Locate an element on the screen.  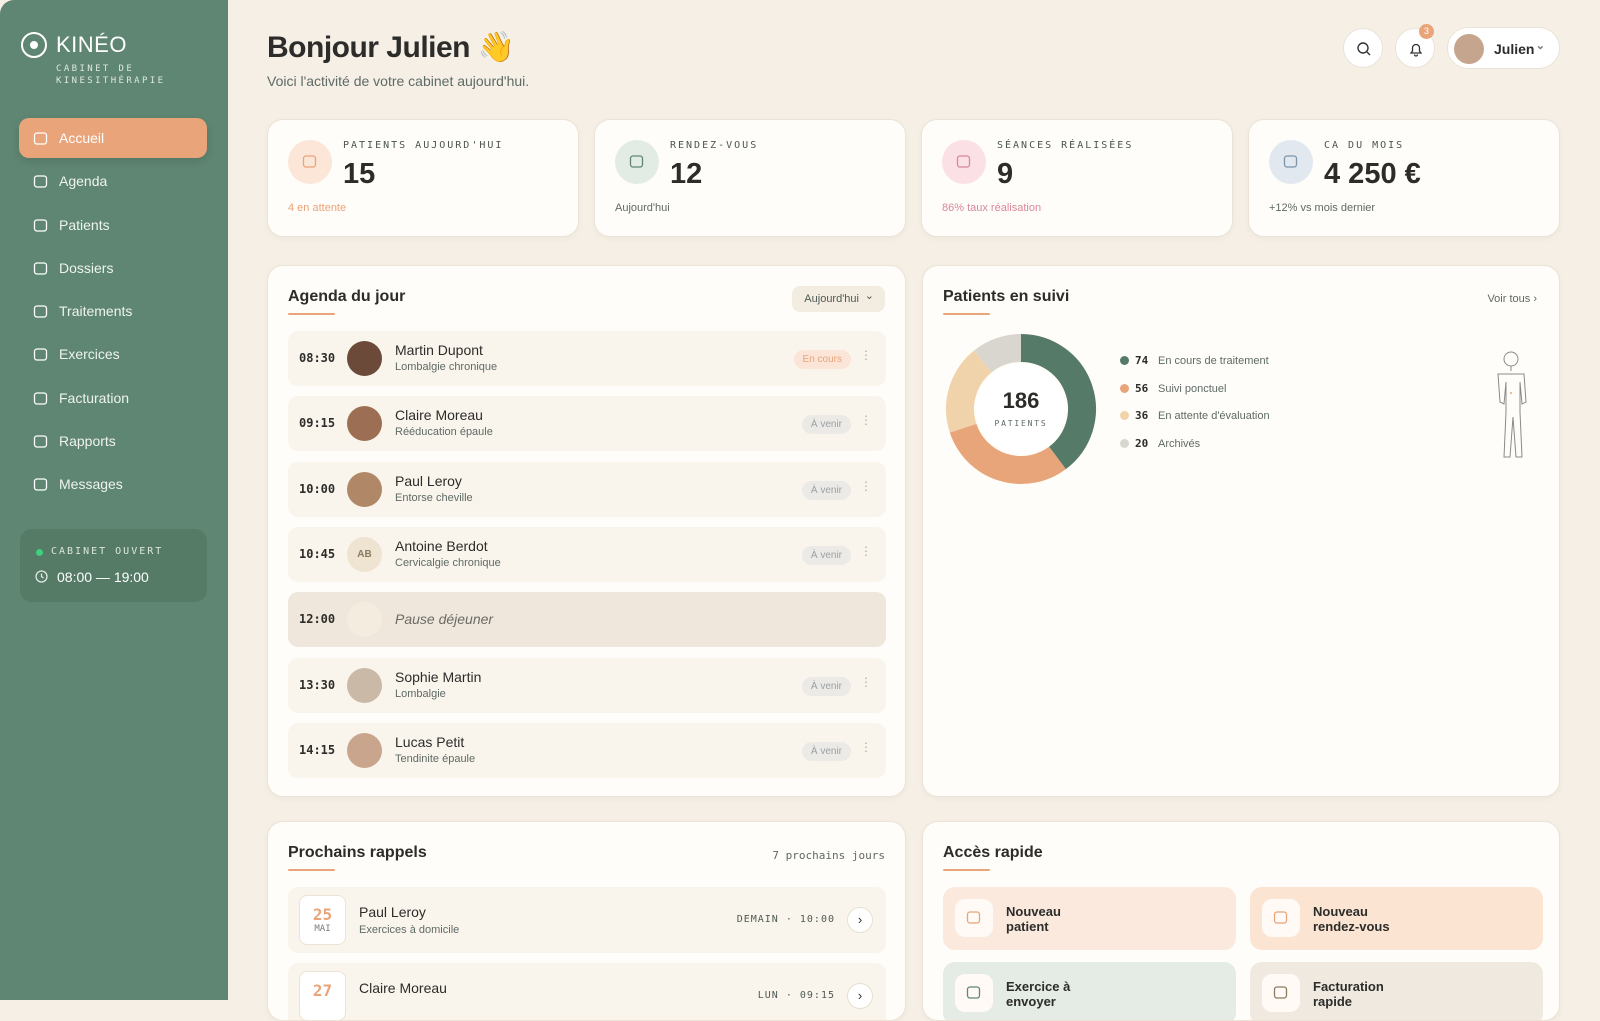
stat-value: 9 is located at coordinates (1005, 174).